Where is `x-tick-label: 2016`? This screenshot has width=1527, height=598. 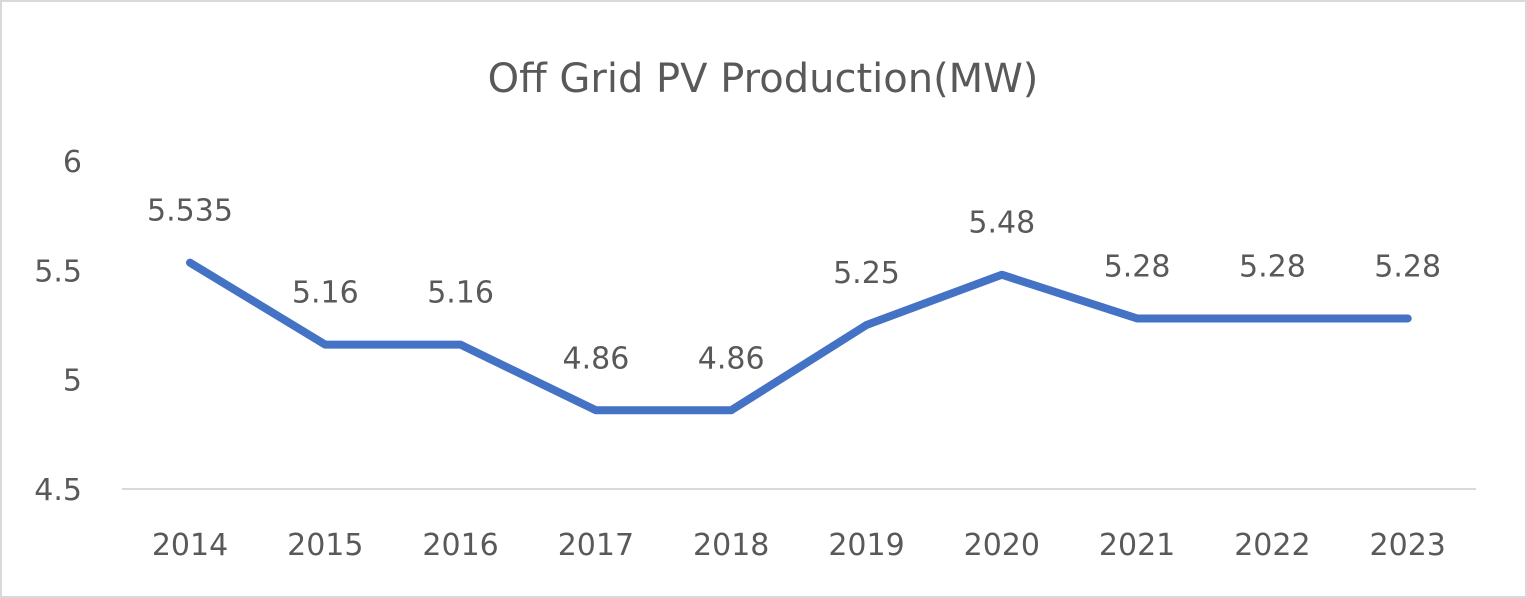 x-tick-label: 2016 is located at coordinates (460, 545).